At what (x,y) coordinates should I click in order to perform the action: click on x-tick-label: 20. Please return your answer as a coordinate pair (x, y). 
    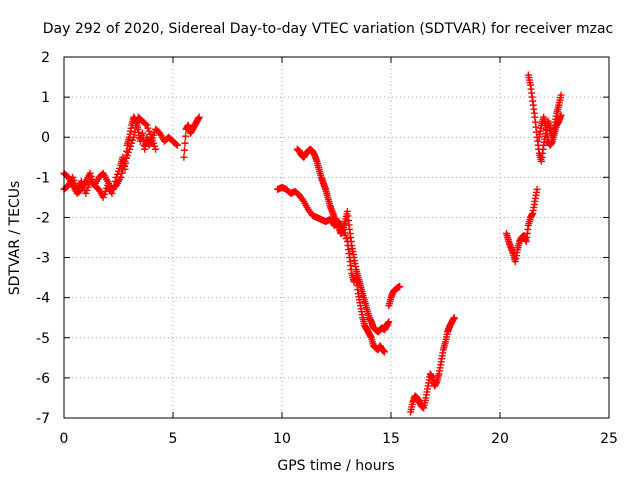
    Looking at the image, I should click on (500, 439).